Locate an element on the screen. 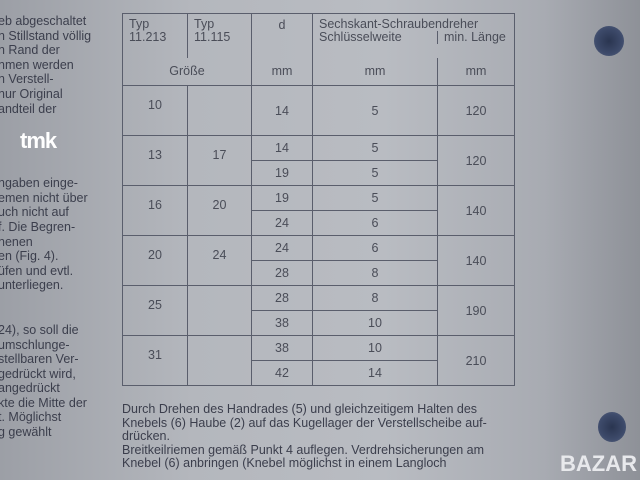  left-text-line: andteil der is located at coordinates (28, 108).